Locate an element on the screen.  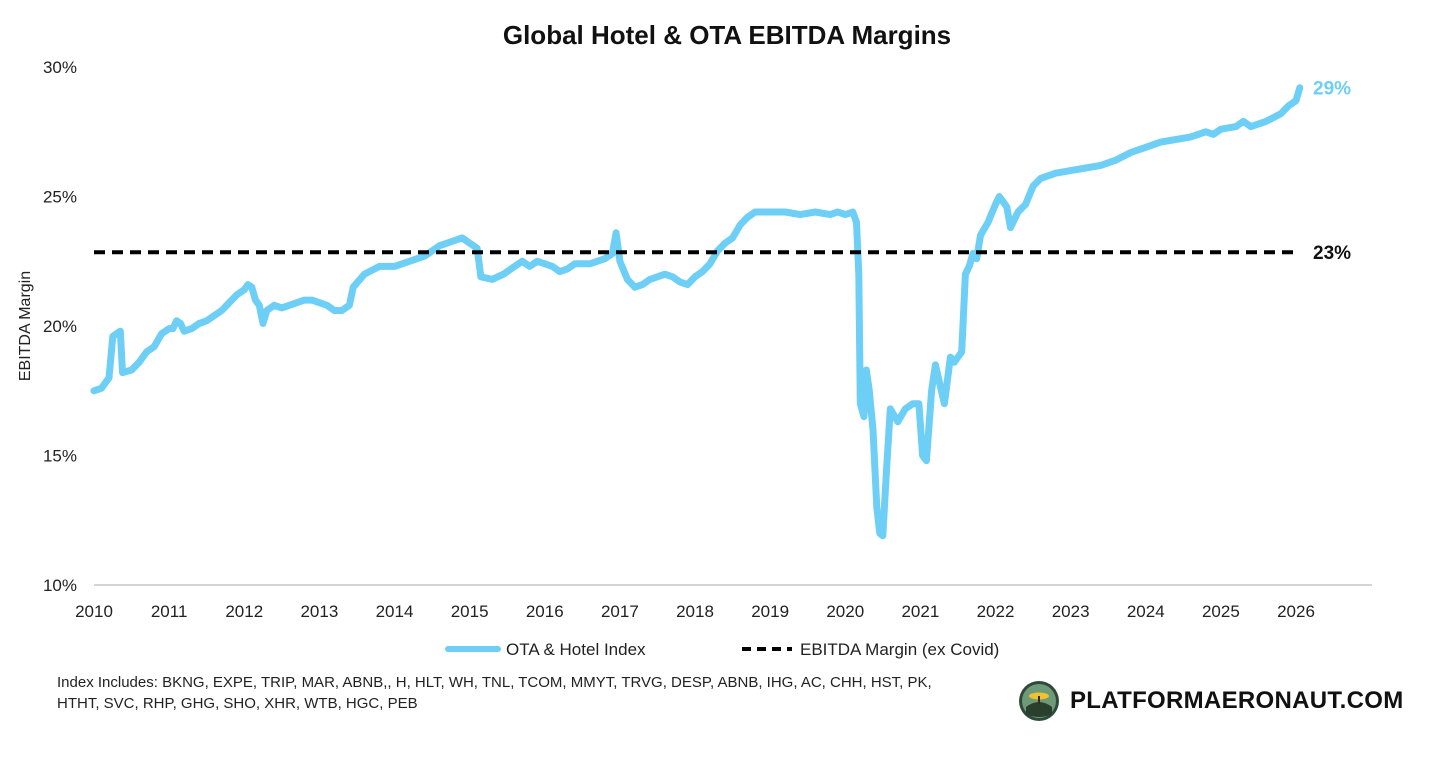
end-labels: 29% 23% is located at coordinates (1332, 171).